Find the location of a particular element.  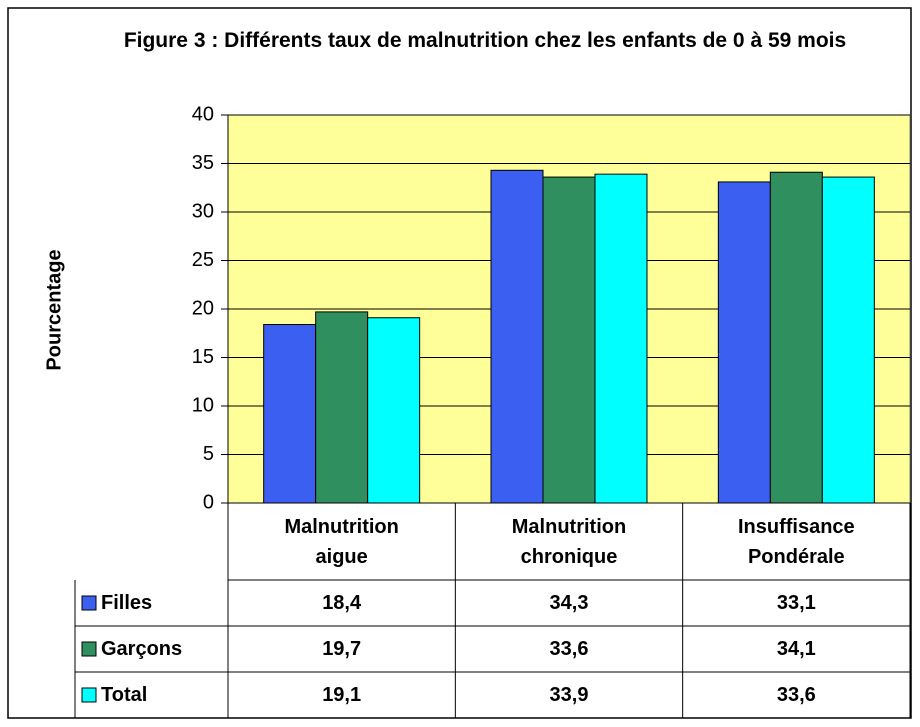

x-tick-label: Malnutrition aigue is located at coordinates (341, 541).